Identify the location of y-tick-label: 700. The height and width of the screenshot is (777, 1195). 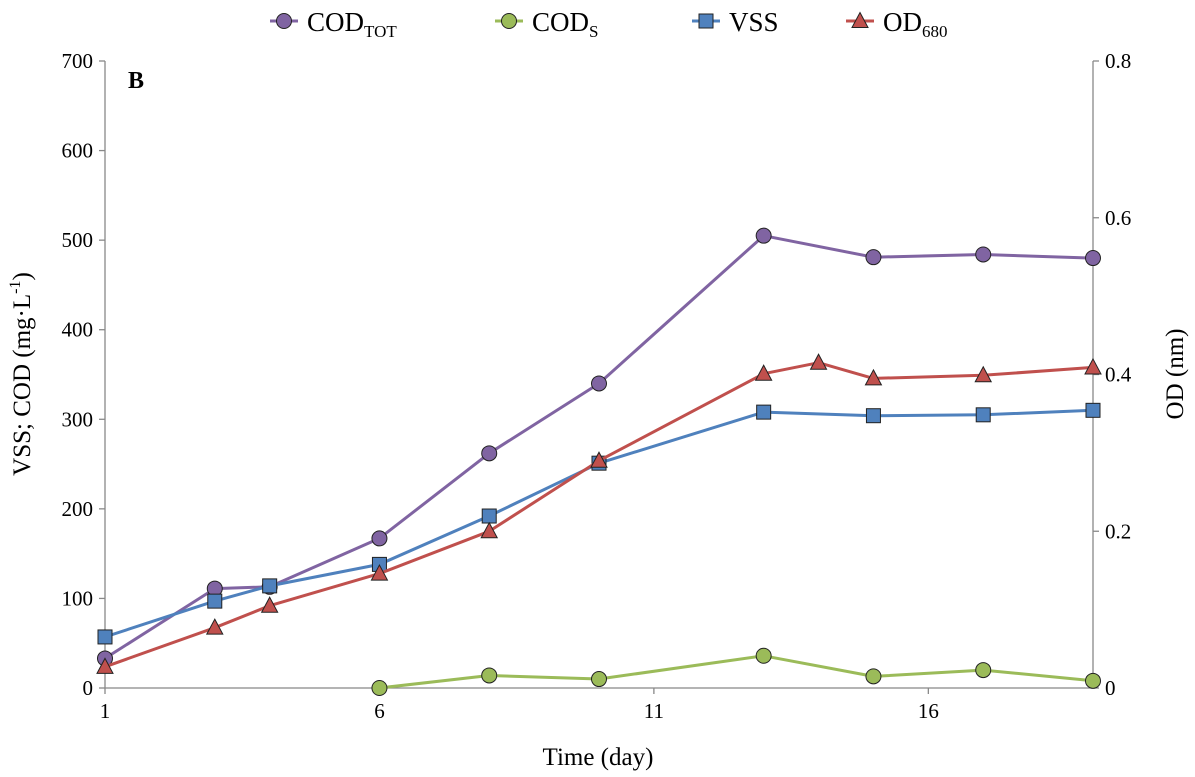
(78, 61).